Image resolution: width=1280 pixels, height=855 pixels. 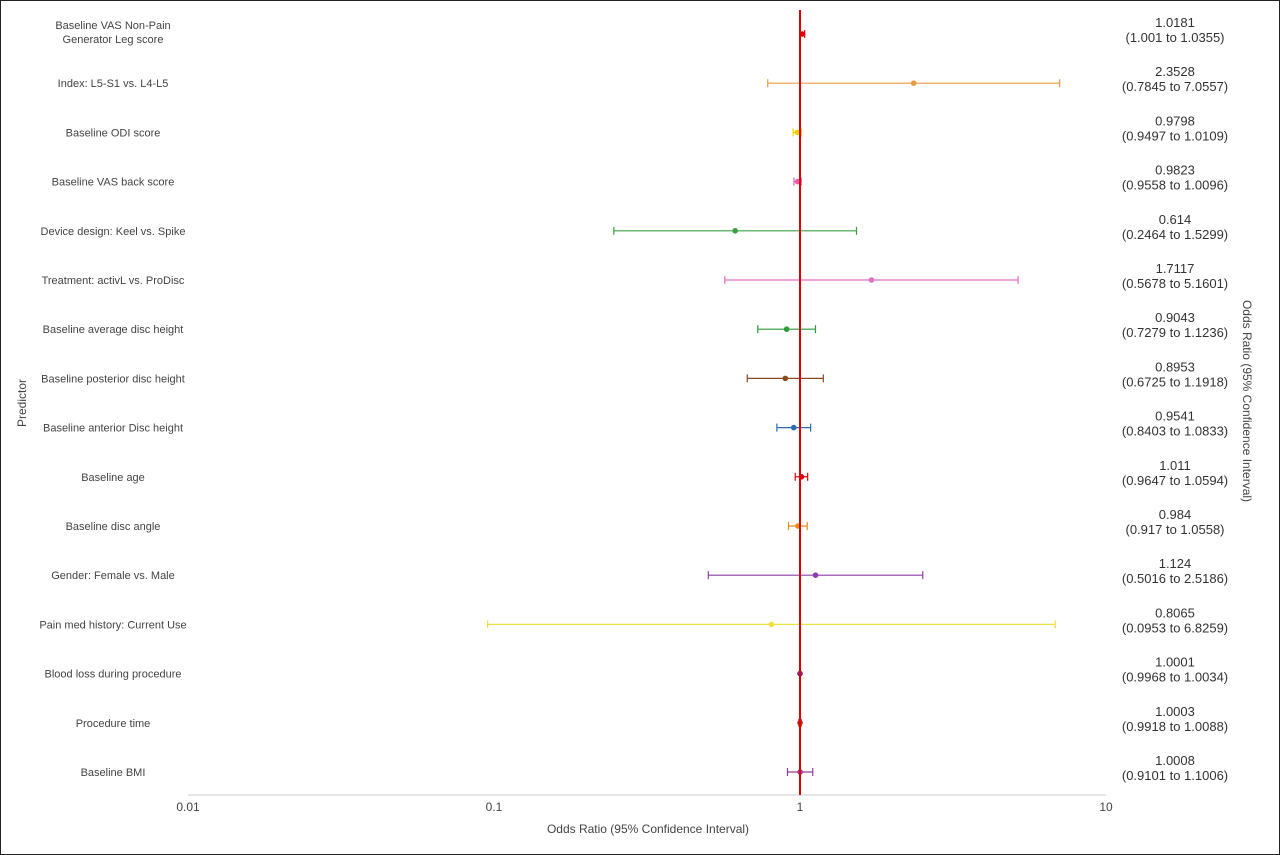 I want to click on confidence-interval-value: (0.5678 to 5.1601), so click(x=1175, y=283).